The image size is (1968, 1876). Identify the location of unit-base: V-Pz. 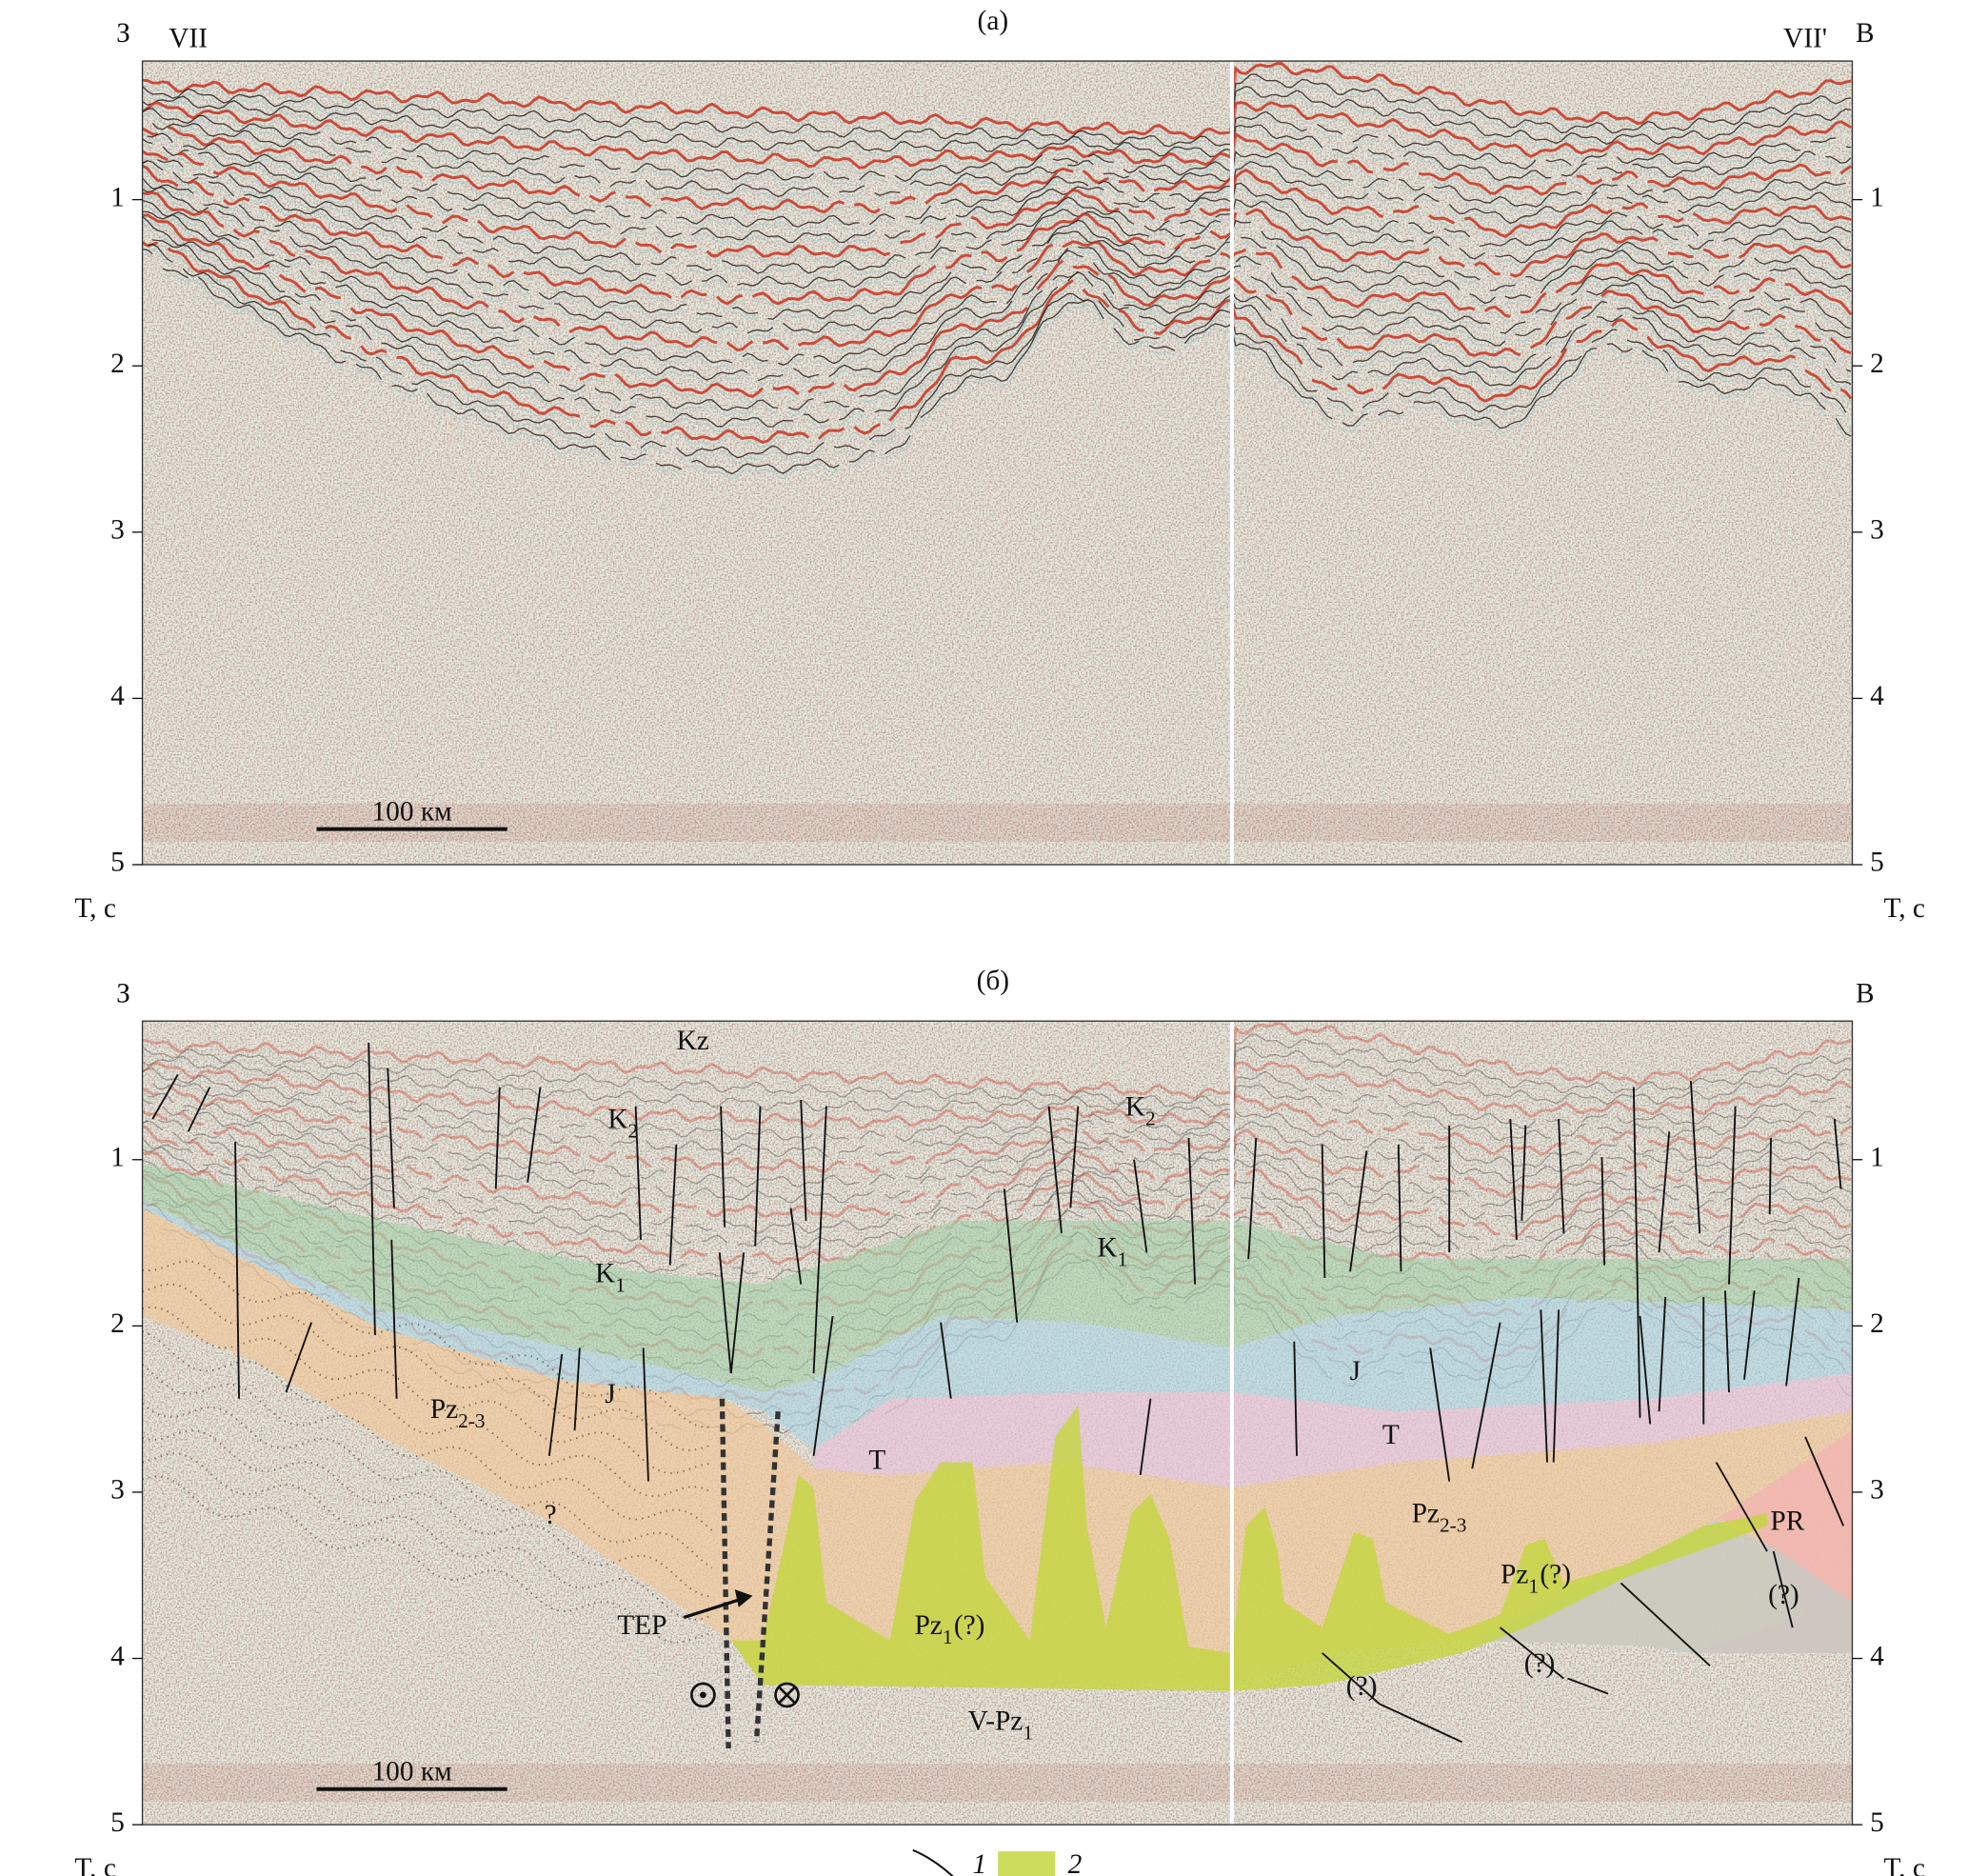
(996, 1721).